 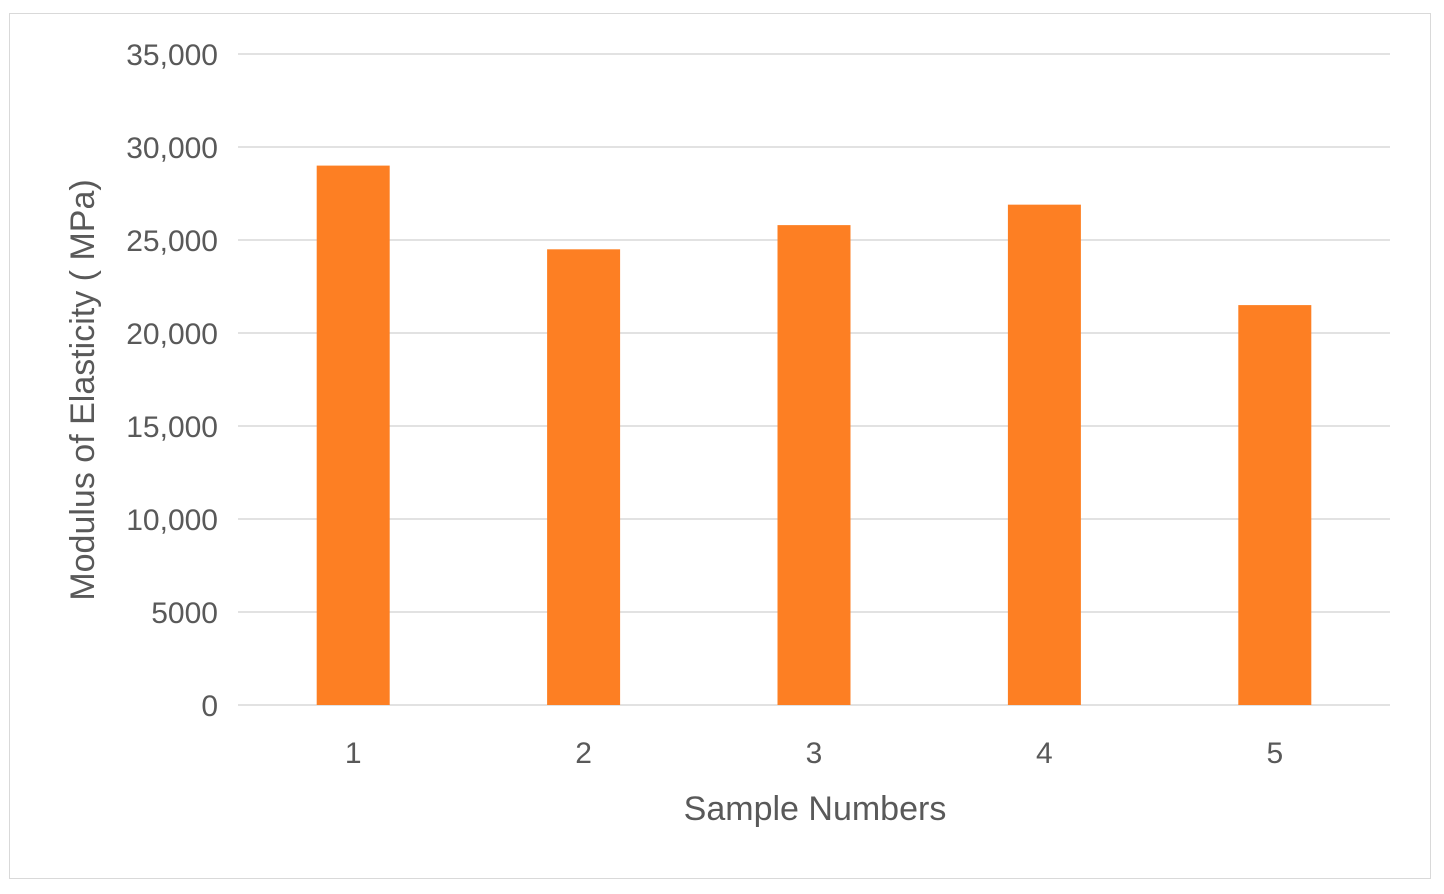 What do you see at coordinates (172, 520) in the screenshot?
I see `y-tick-label: 10,000` at bounding box center [172, 520].